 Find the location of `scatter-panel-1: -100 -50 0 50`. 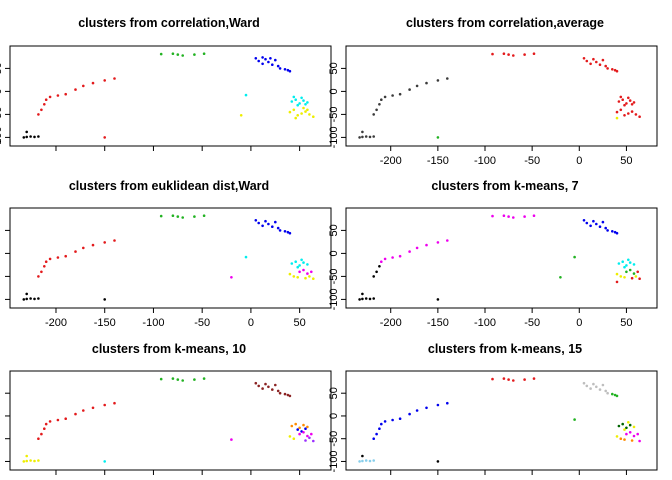

scatter-panel-1: -100 -50 0 50 is located at coordinates (166, 98).